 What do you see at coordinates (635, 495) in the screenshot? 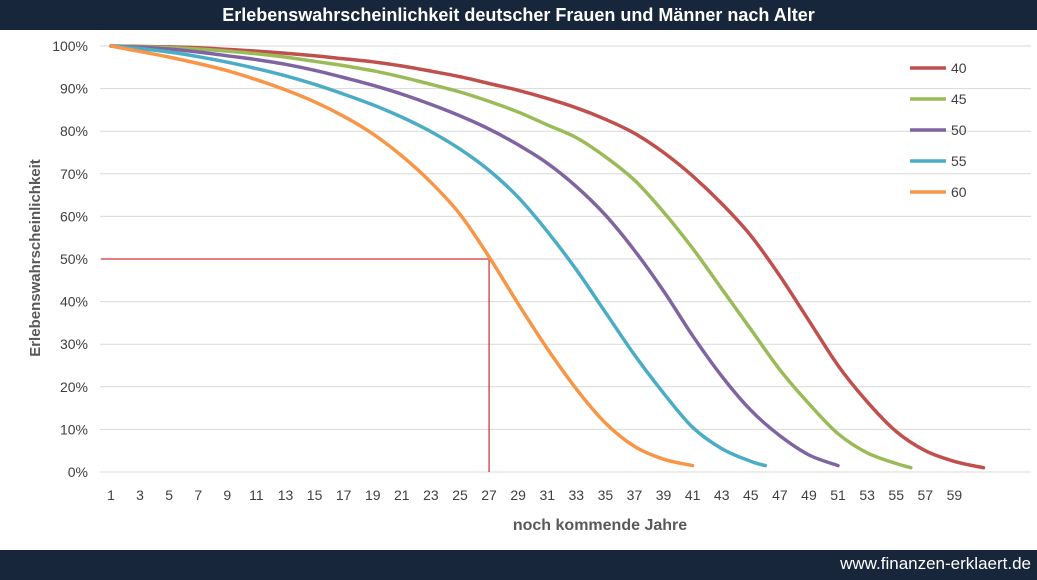
I see `x-tick-label: 37` at bounding box center [635, 495].